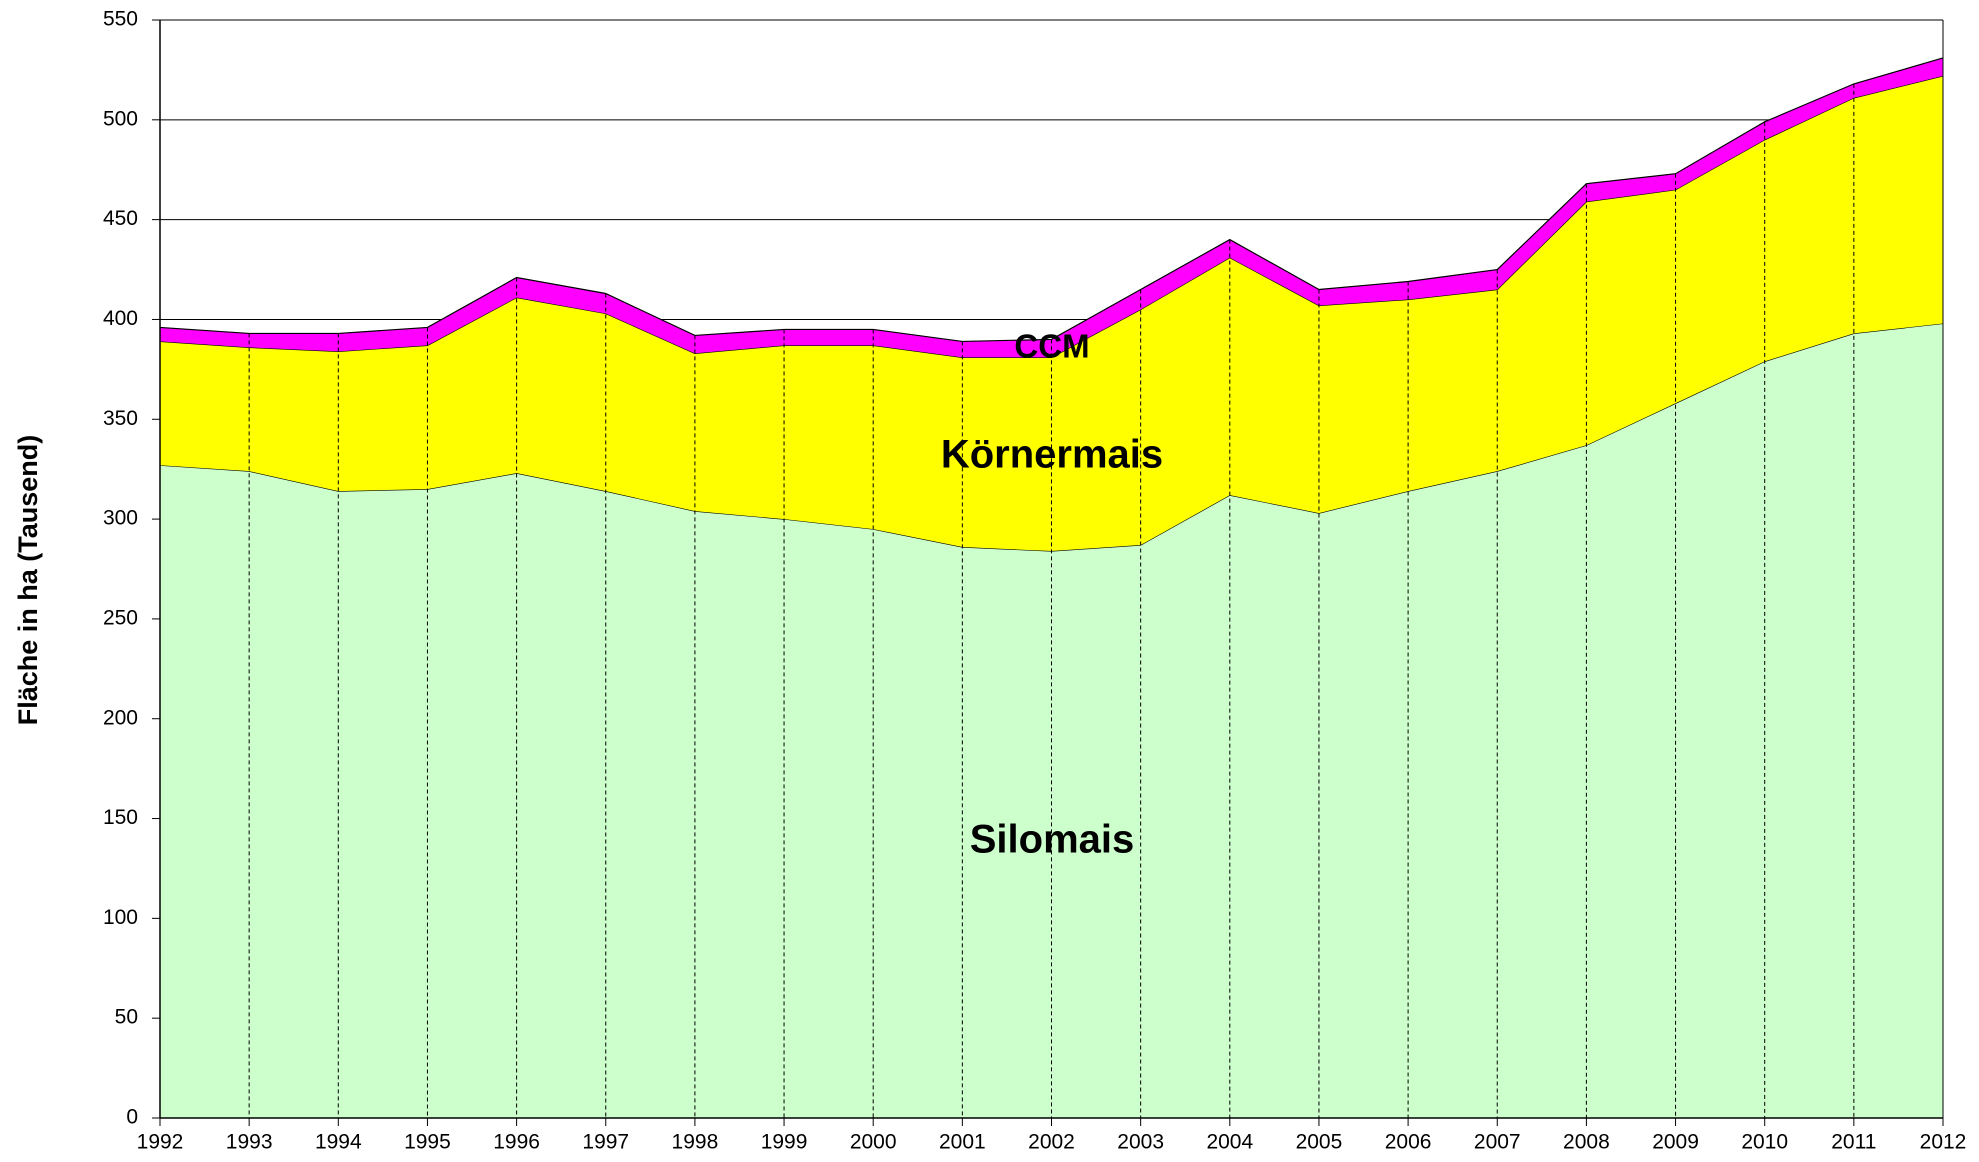 This screenshot has width=1979, height=1162. Describe the element at coordinates (605, 1142) in the screenshot. I see `x-tick-label: 1997` at that location.